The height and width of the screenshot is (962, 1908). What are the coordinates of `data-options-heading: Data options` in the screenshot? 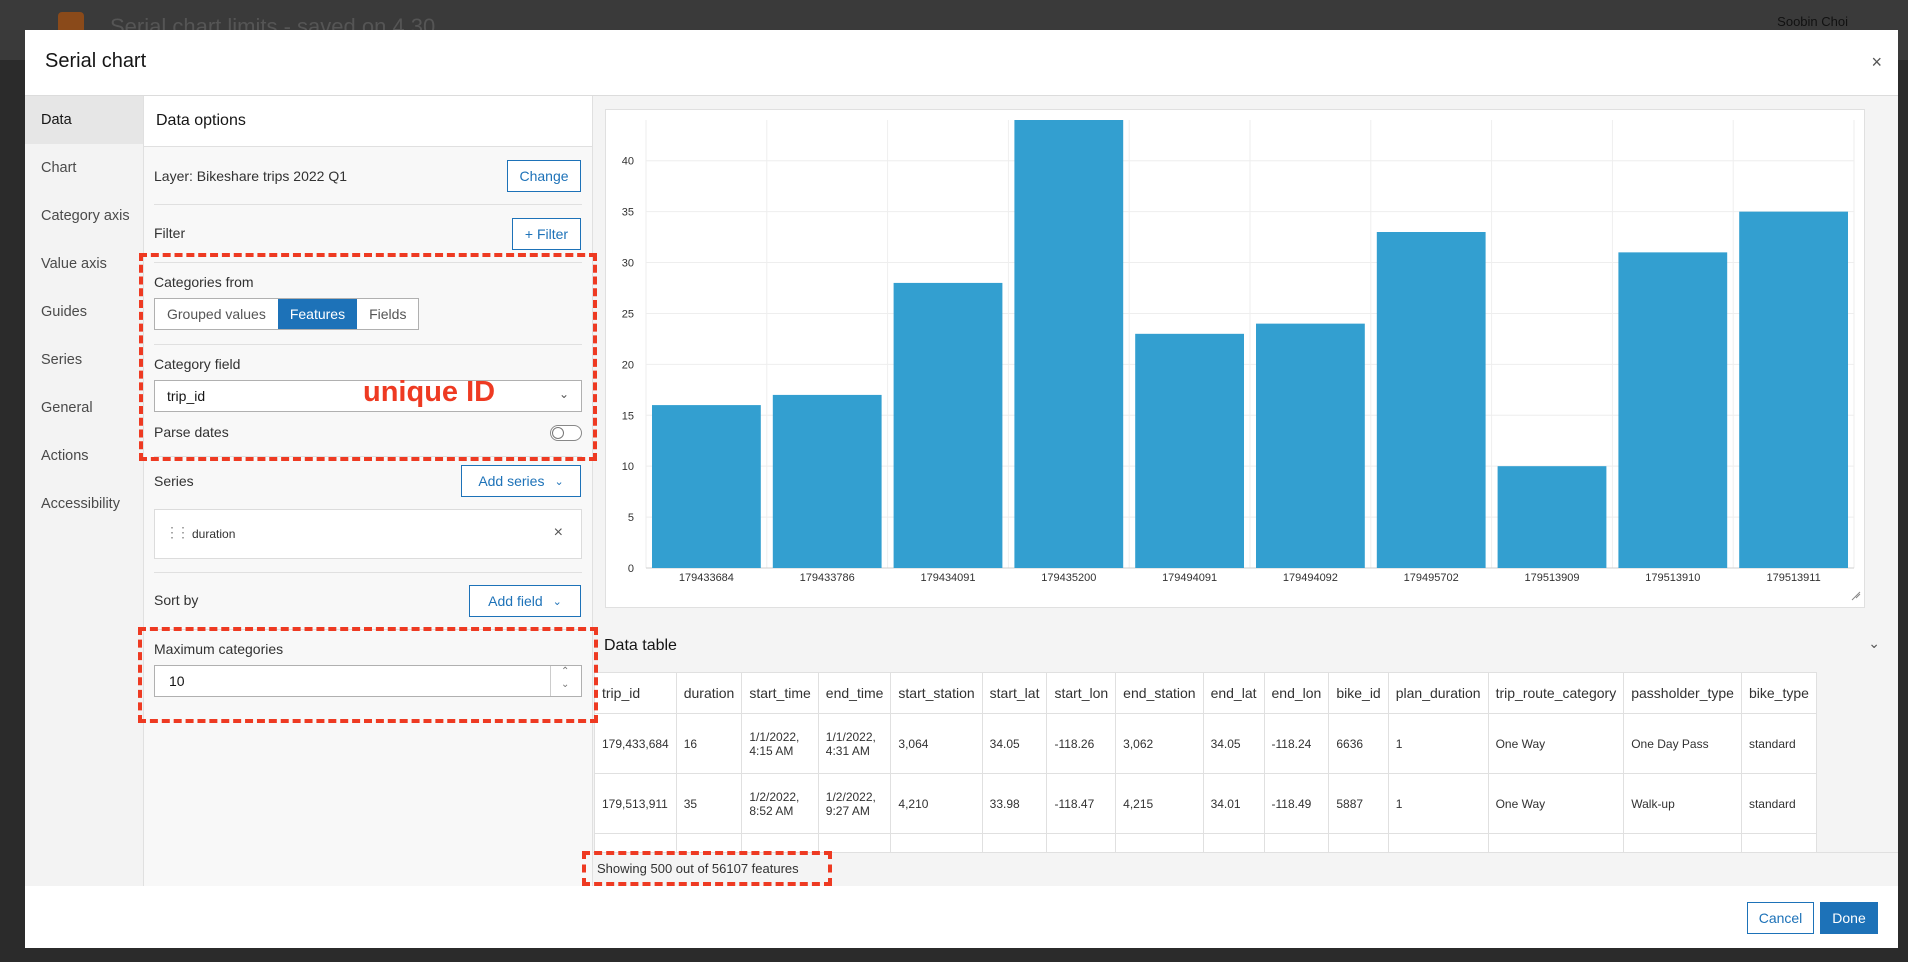 It's located at (368, 121).